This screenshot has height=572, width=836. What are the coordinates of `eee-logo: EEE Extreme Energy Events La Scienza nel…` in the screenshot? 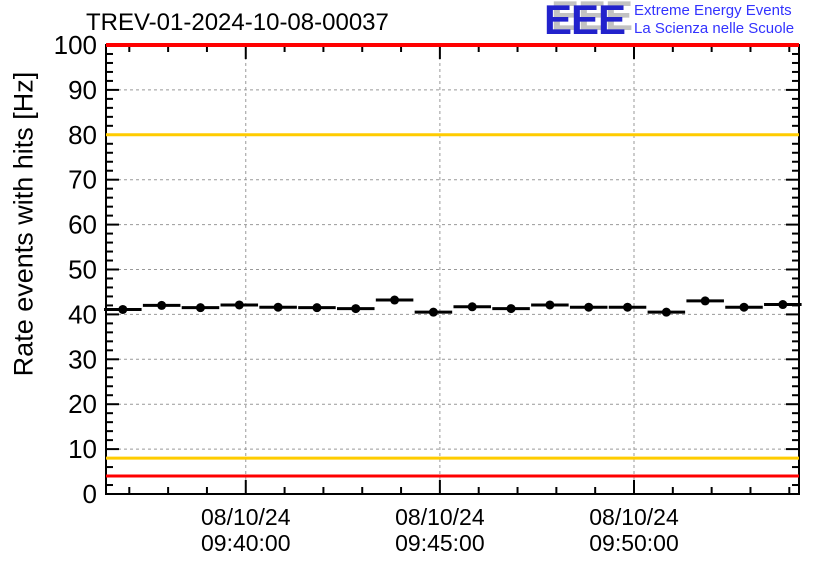 It's located at (669, 21).